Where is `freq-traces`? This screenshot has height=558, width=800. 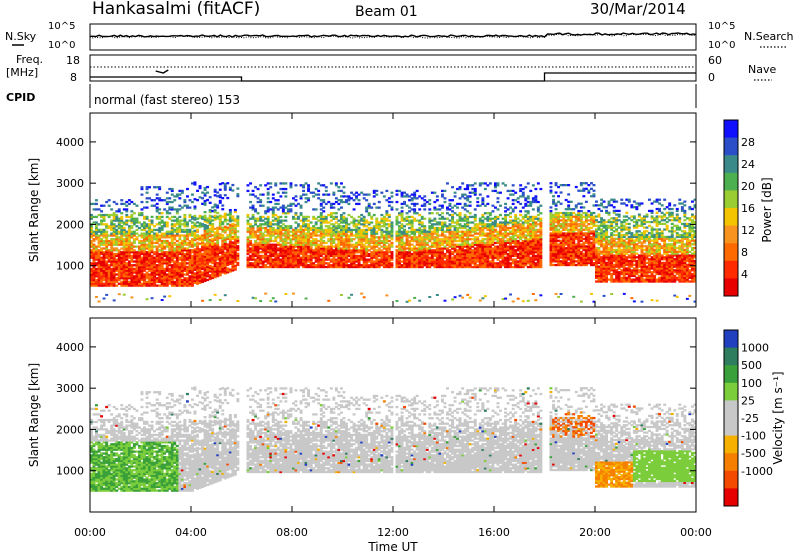
freq-traces is located at coordinates (393, 74).